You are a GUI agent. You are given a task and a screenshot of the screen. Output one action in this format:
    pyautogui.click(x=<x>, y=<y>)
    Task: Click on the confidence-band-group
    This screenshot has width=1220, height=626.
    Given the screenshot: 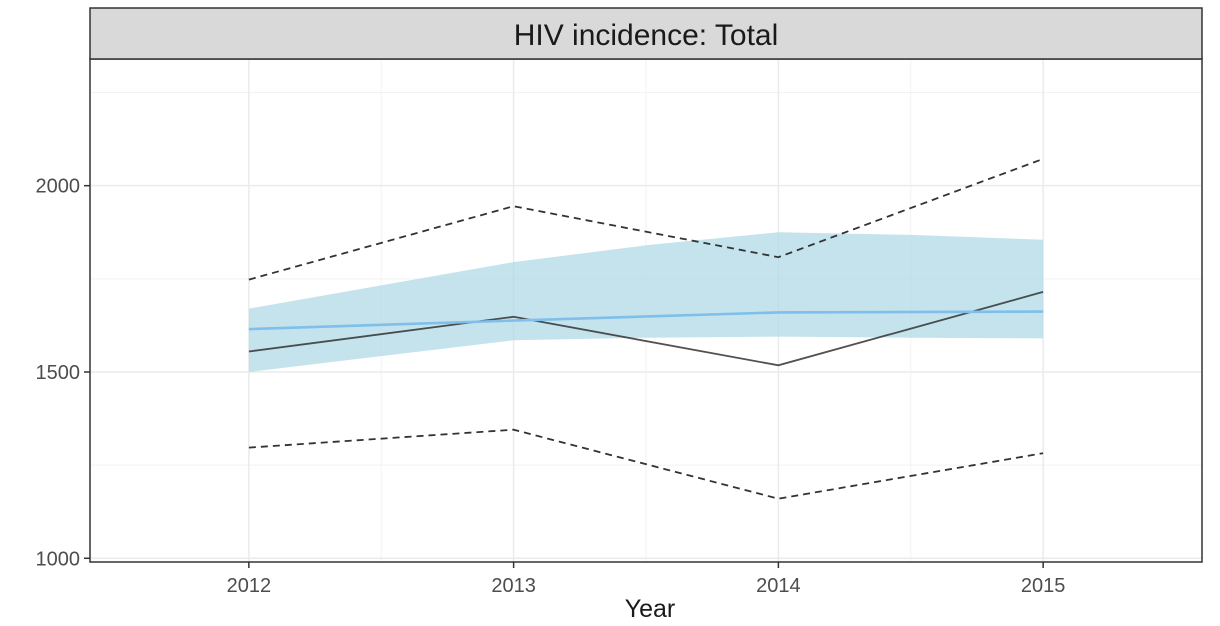 What is the action you would take?
    pyautogui.click(x=646, y=302)
    